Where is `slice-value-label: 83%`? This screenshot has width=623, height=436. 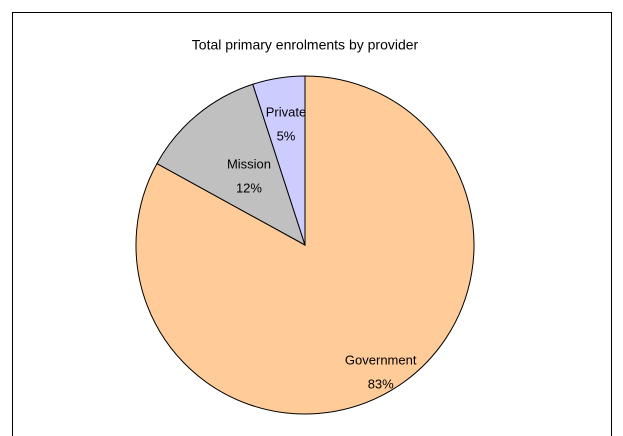 slice-value-label: 83% is located at coordinates (381, 383).